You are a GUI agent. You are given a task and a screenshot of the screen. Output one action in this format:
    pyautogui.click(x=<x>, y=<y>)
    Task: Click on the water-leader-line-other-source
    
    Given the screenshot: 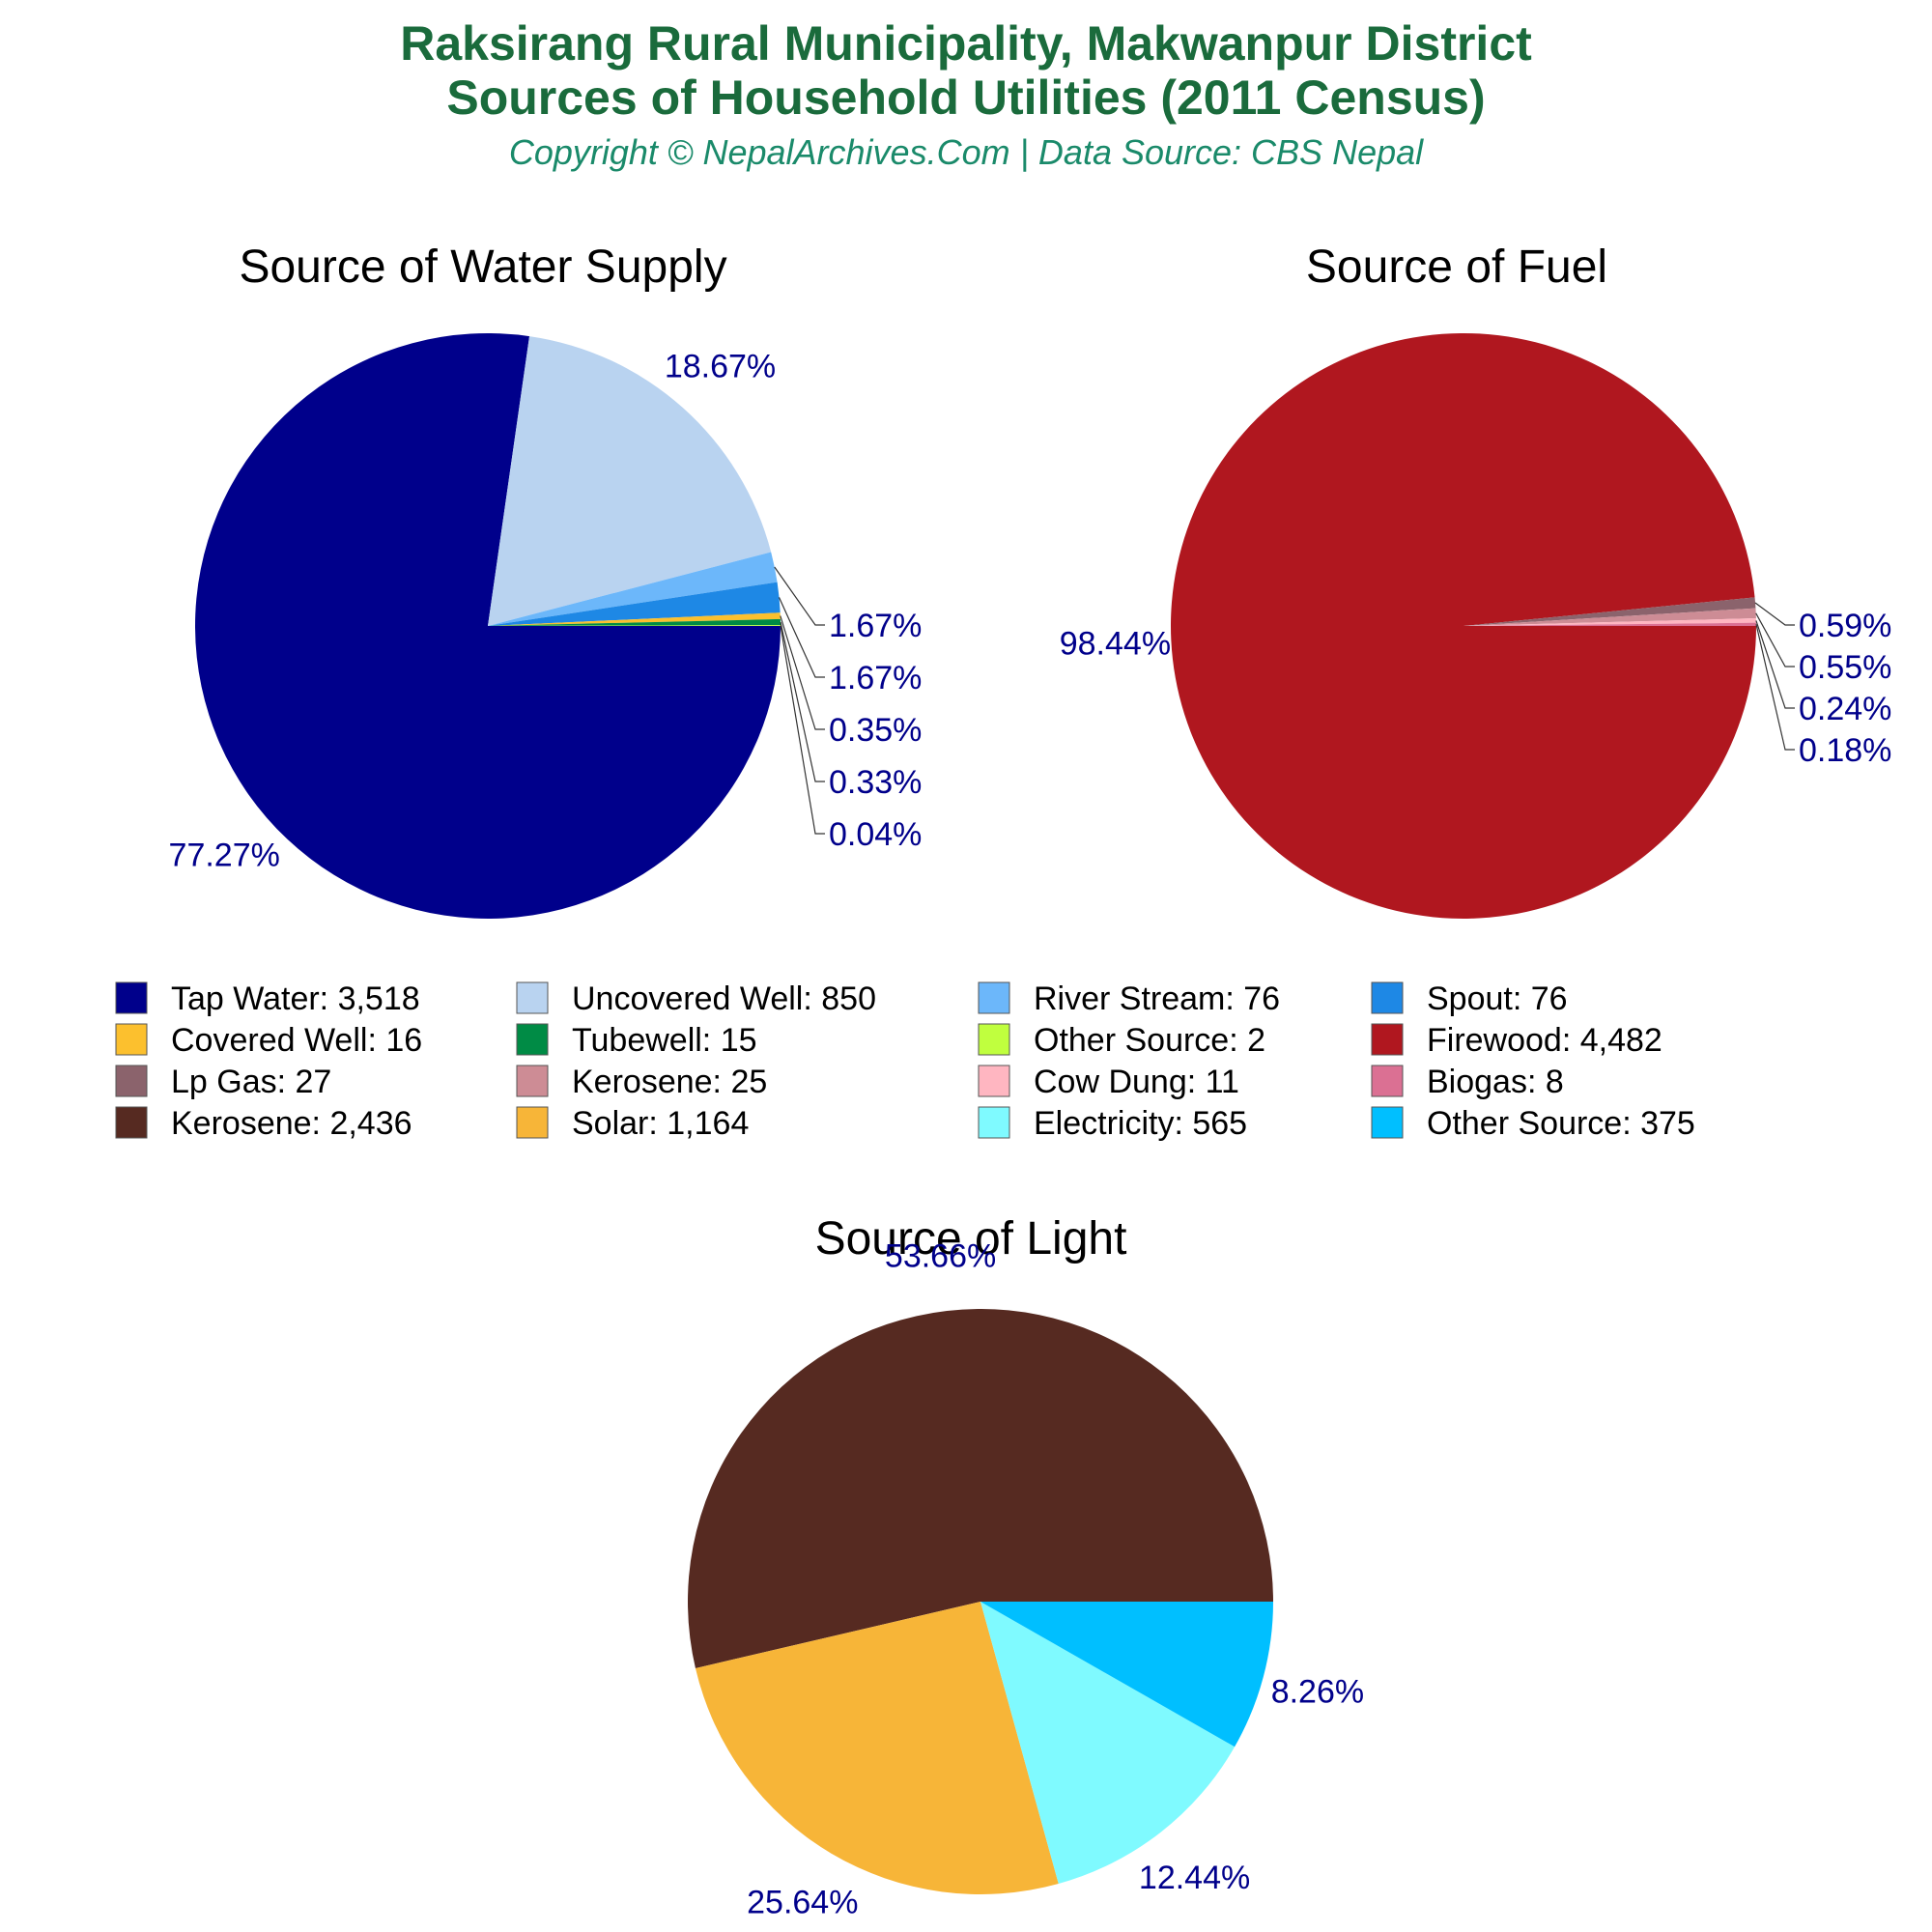 What is the action you would take?
    pyautogui.click(x=802, y=730)
    